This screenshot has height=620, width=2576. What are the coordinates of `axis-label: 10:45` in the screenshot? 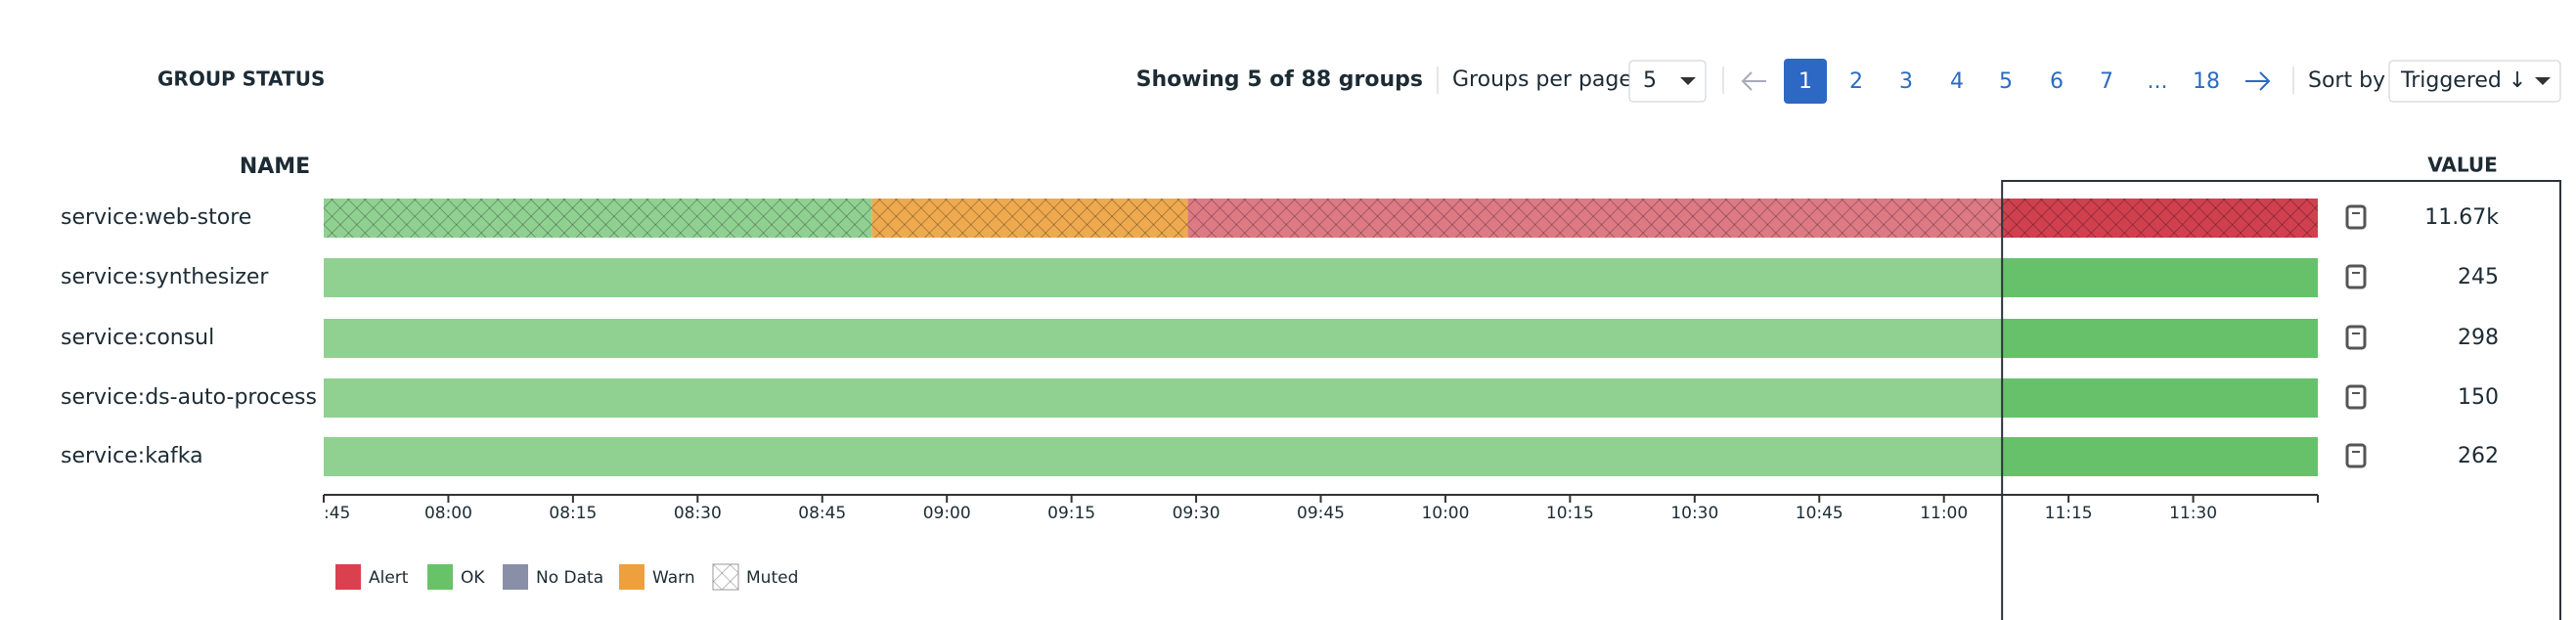 It's located at (1819, 513).